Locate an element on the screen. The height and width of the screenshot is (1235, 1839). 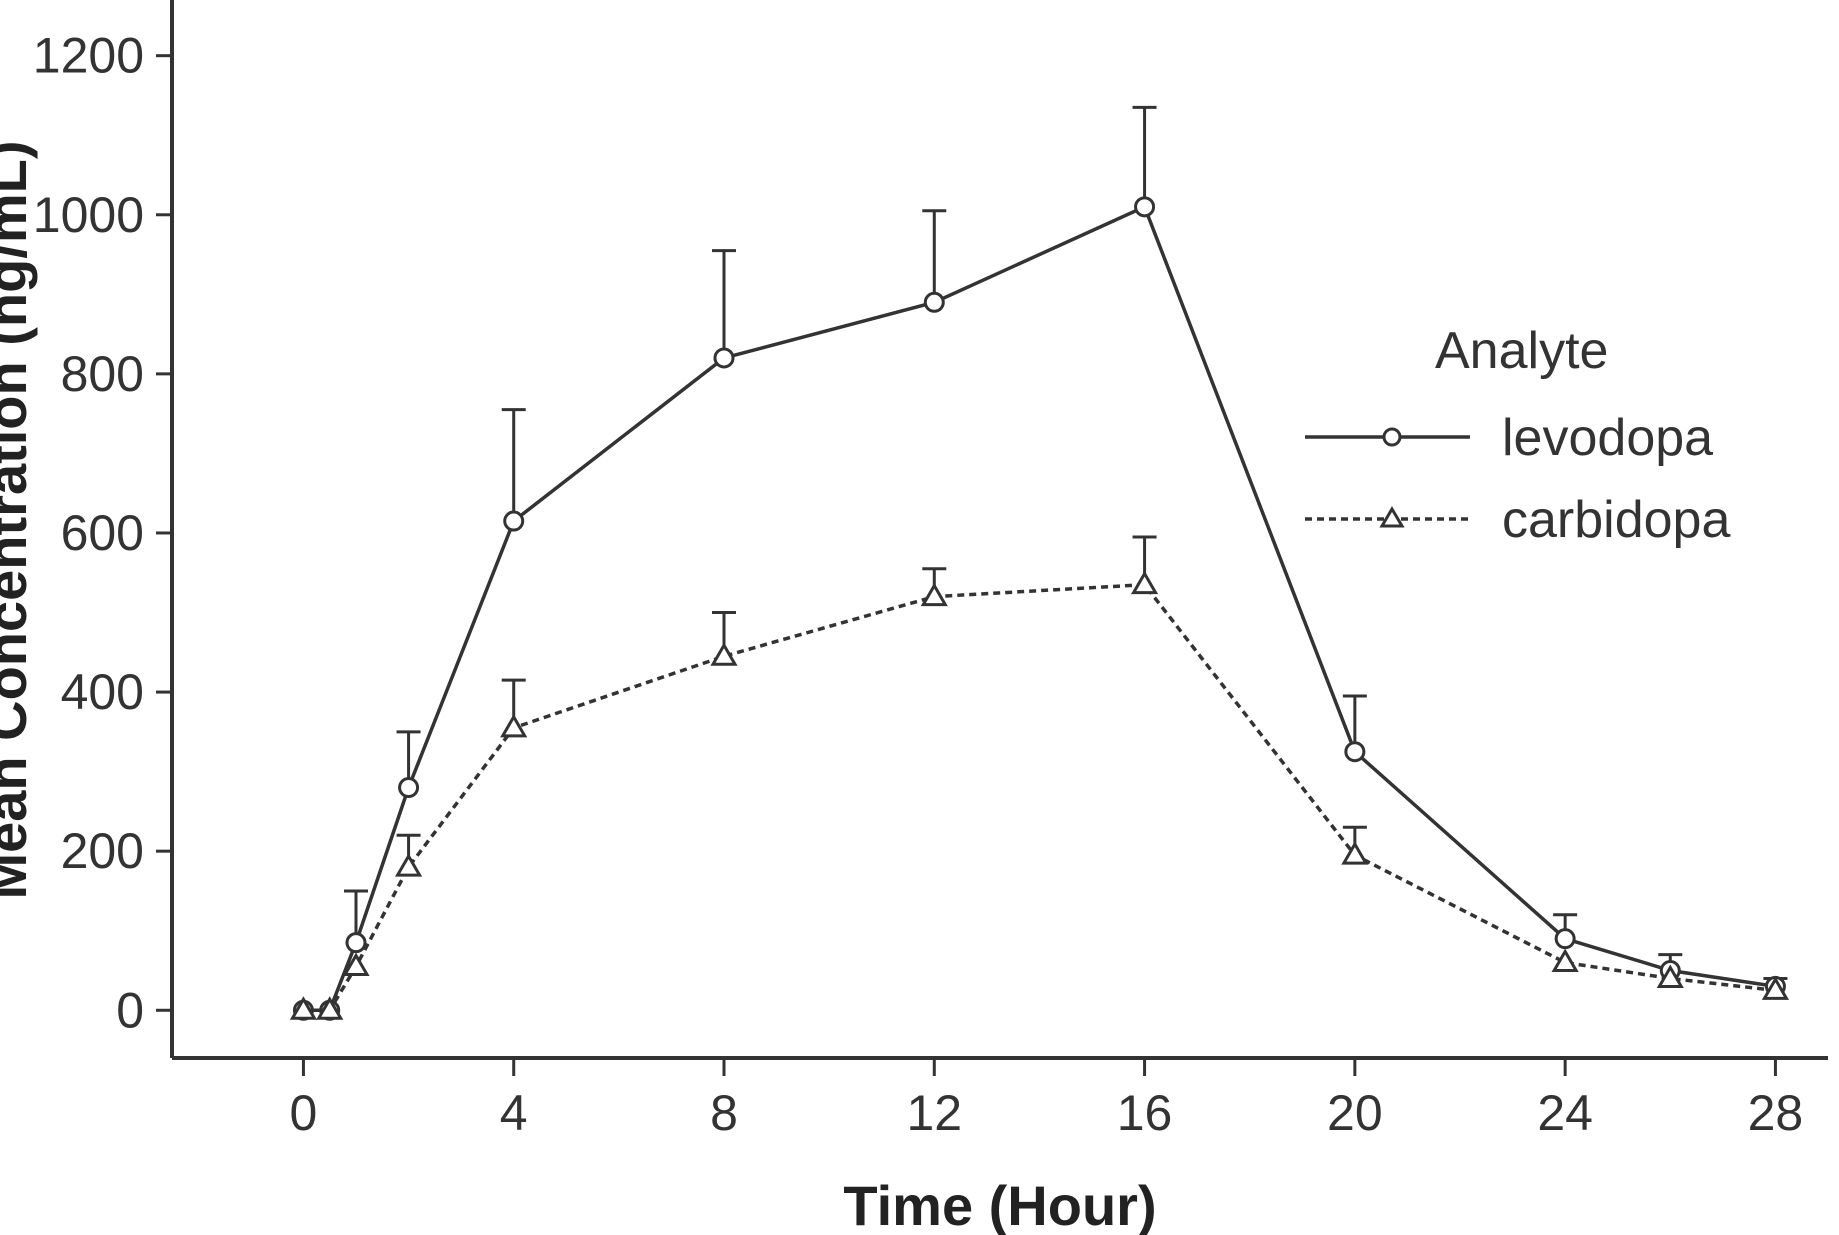
y-tick-label: 1000 is located at coordinates (88, 215).